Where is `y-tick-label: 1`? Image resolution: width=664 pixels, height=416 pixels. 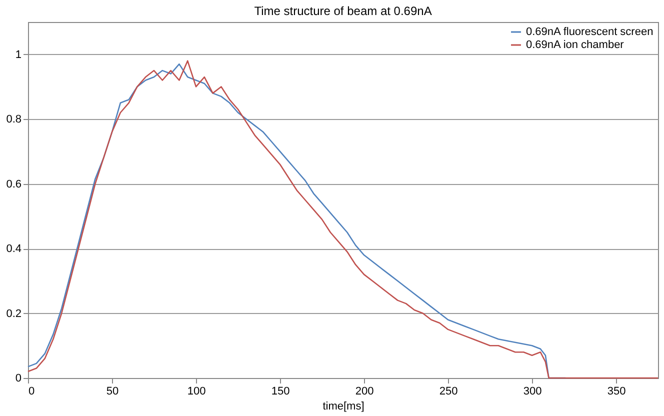
y-tick-label: 1 is located at coordinates (18, 54).